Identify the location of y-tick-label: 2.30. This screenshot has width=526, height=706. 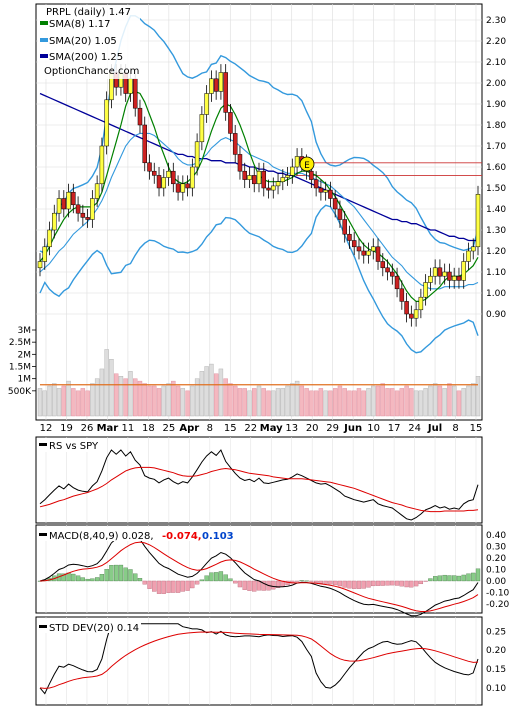
(496, 21).